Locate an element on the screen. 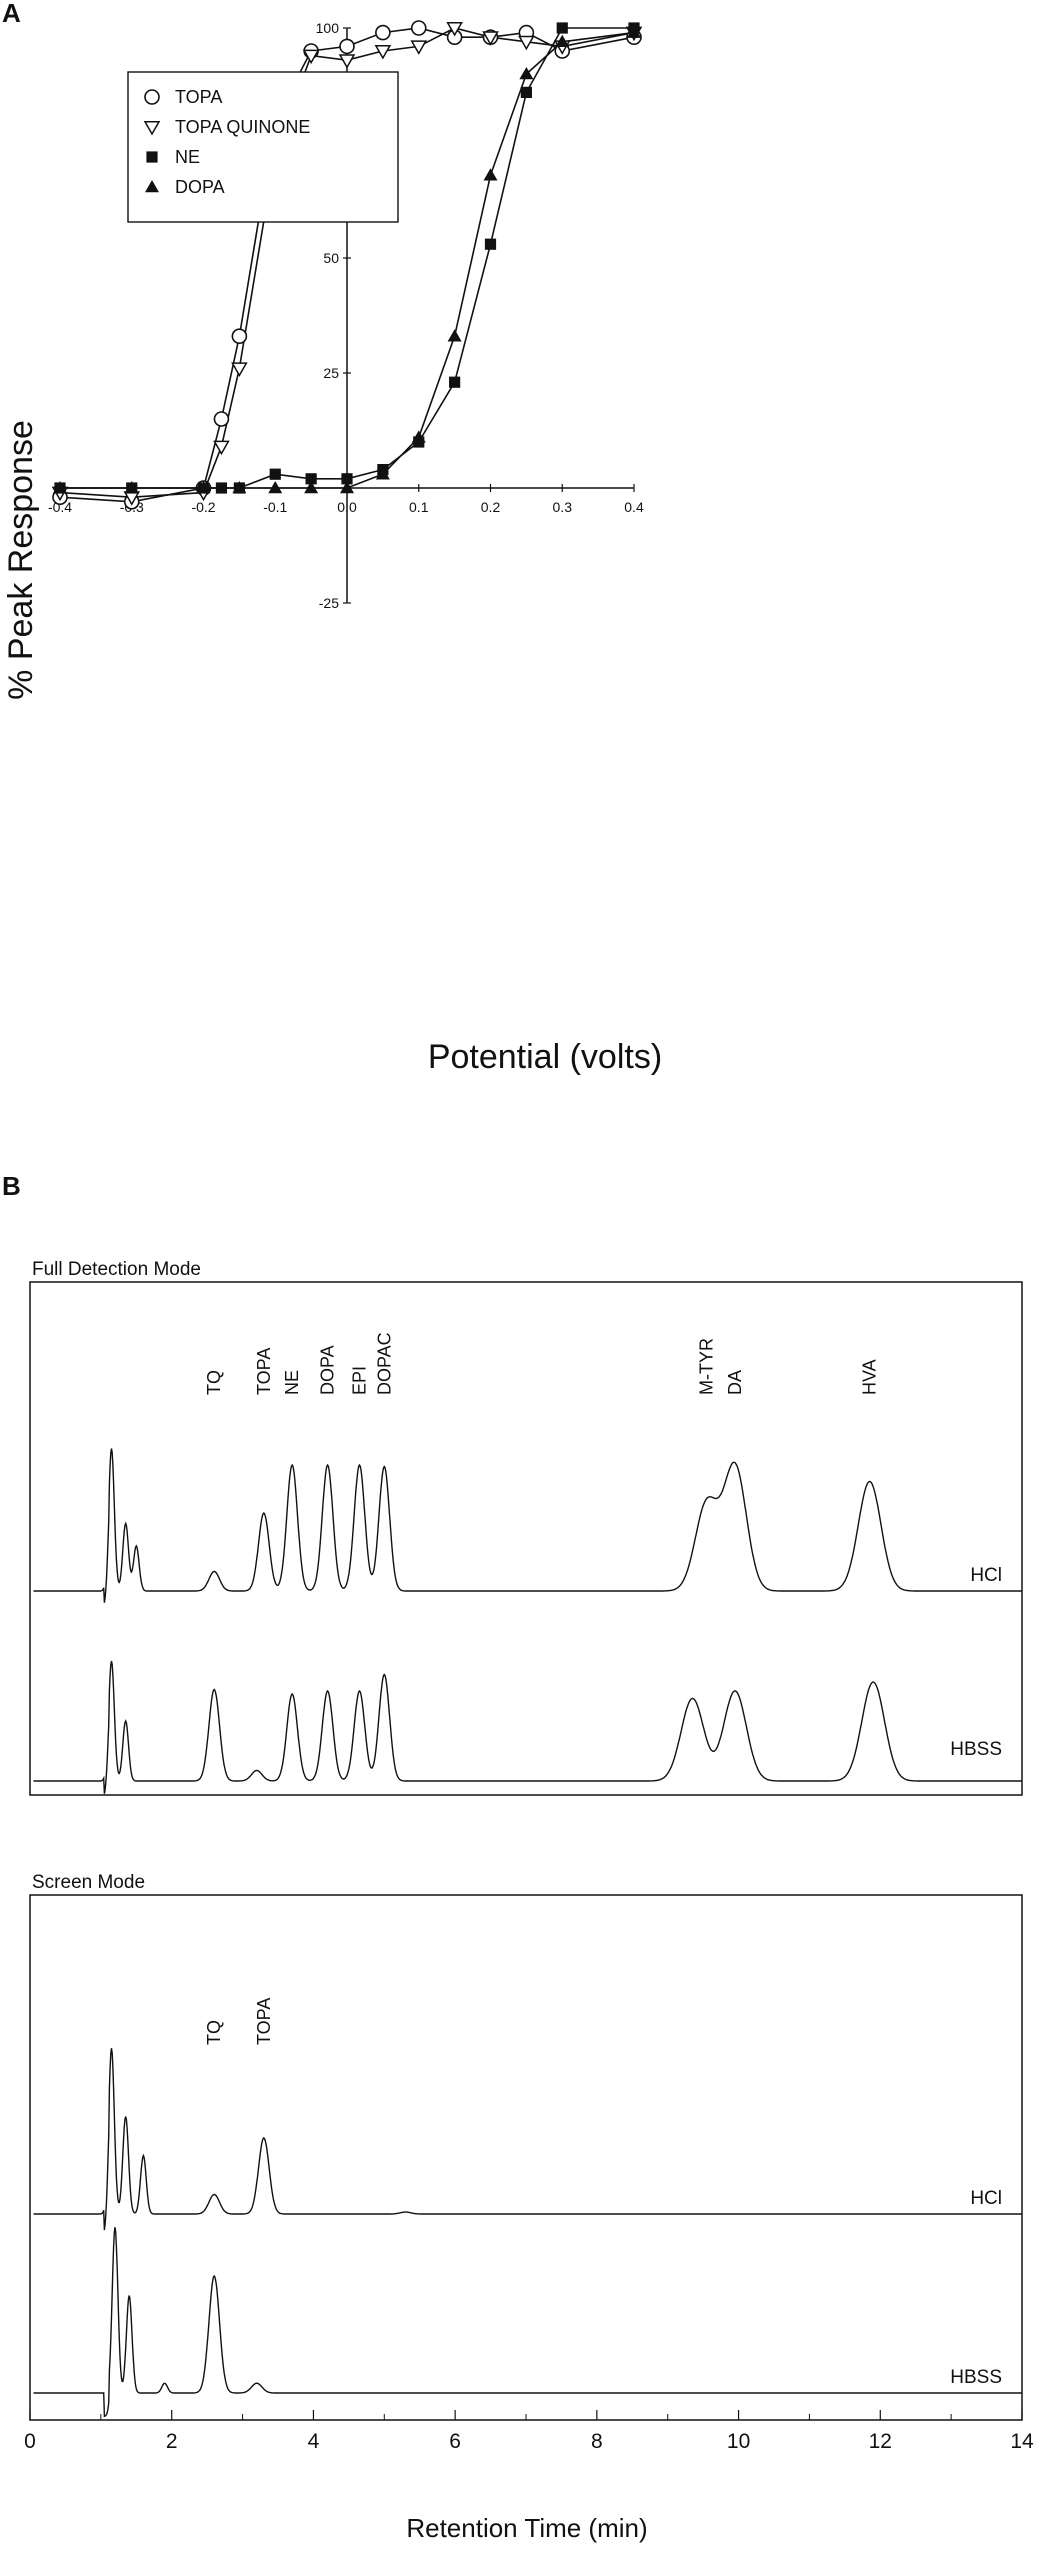  legend-marker-topa is located at coordinates (152, 97).